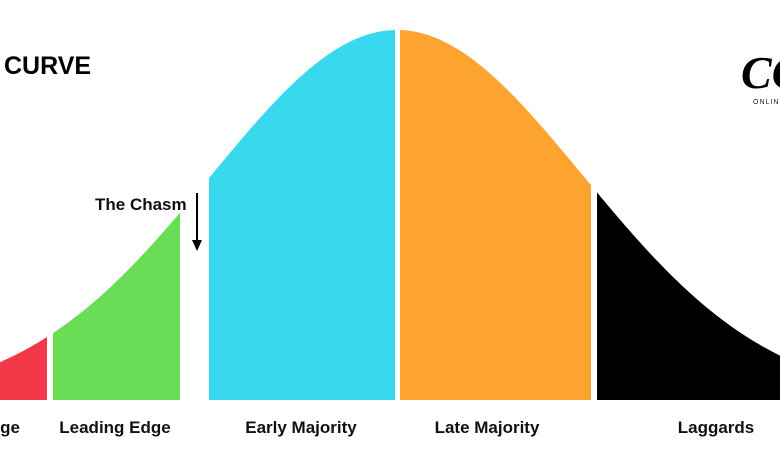 This screenshot has height=451, width=780. Describe the element at coordinates (141, 204) in the screenshot. I see `chasm-label: The Chasm` at that location.